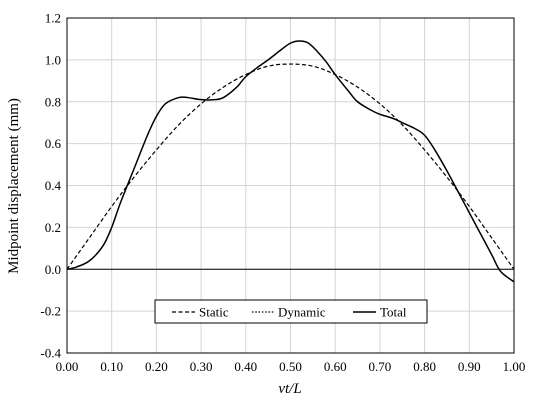 This screenshot has height=410, width=544. What do you see at coordinates (14, 186) in the screenshot?
I see `y-axis-title: Midpoint displacement (mm)` at bounding box center [14, 186].